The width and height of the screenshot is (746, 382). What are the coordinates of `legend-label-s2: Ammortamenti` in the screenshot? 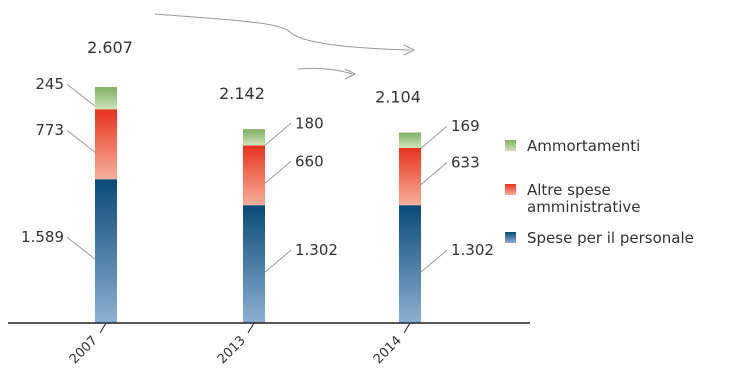 It's located at (583, 146).